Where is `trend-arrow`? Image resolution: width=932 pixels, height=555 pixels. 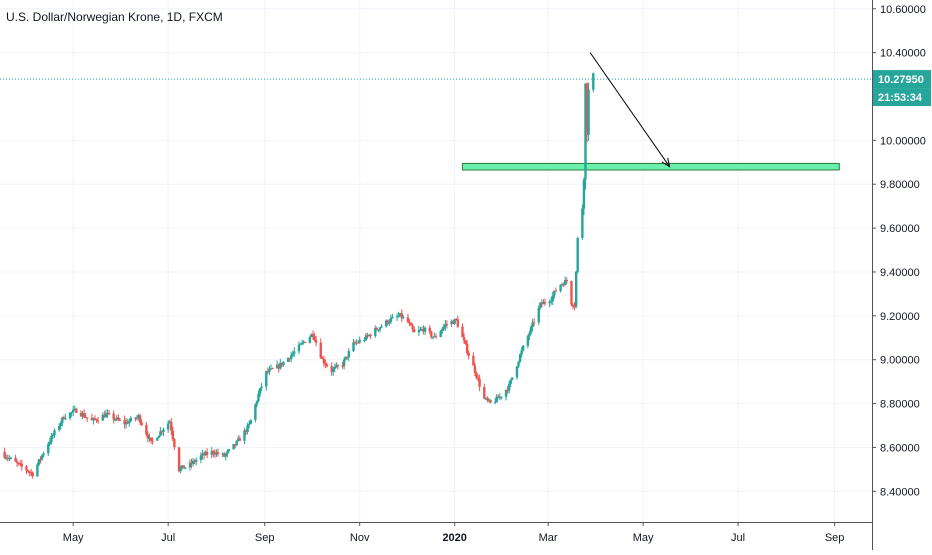
trend-arrow is located at coordinates (630, 110).